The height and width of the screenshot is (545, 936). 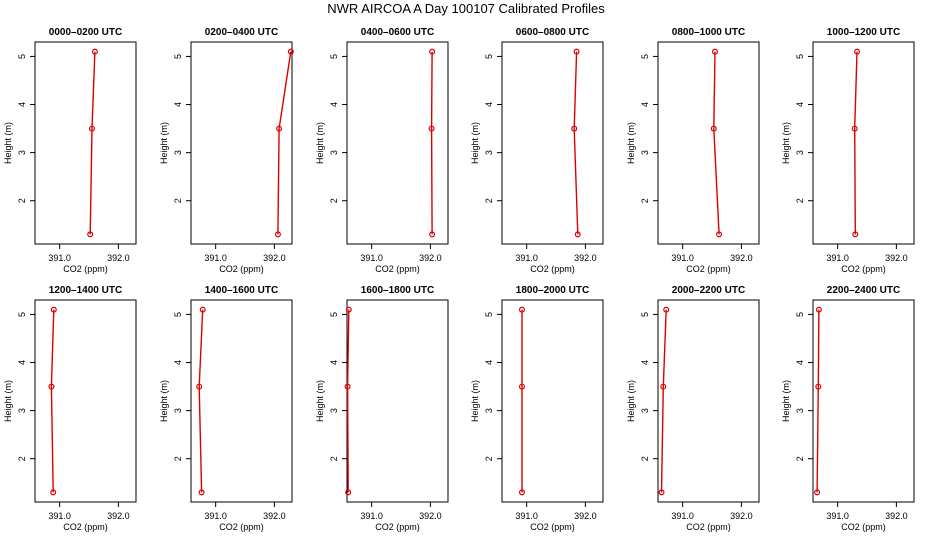 I want to click on panel-title: 0800–1000 UTC, so click(x=708, y=32).